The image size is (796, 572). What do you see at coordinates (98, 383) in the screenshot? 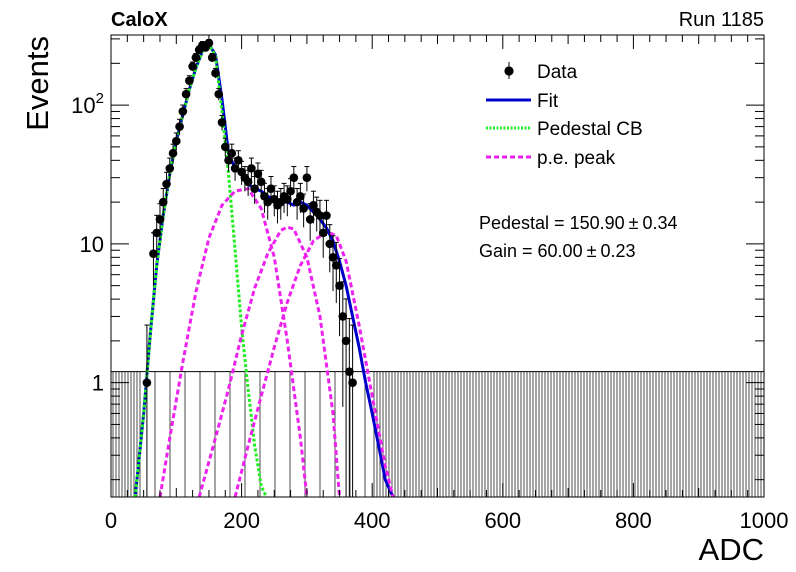
I see `y-tick-label: 1` at bounding box center [98, 383].